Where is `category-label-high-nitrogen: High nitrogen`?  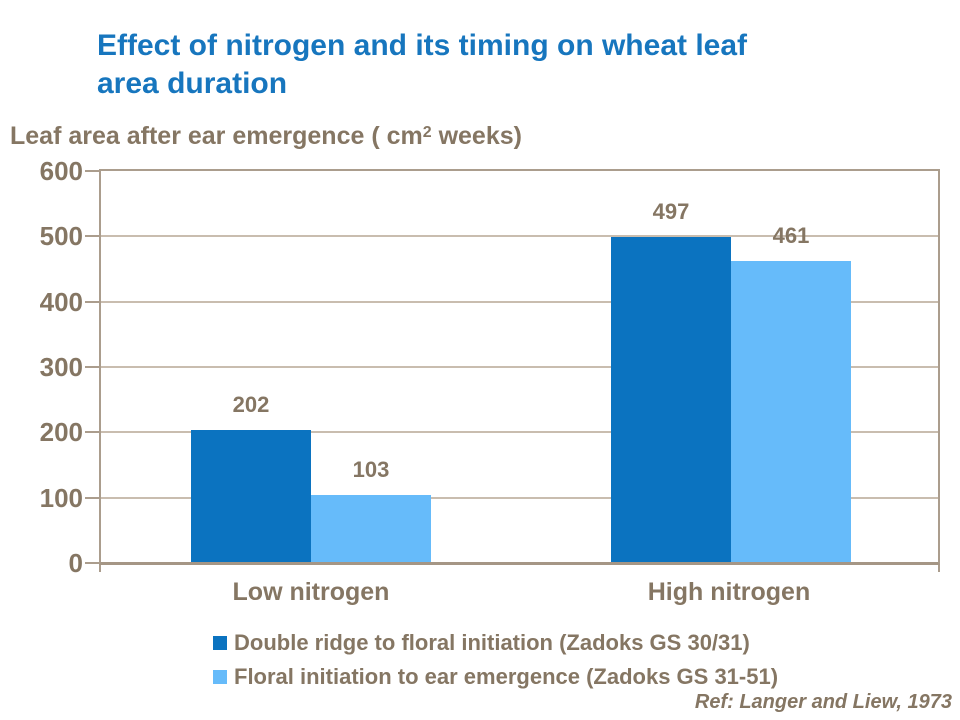 category-label-high-nitrogen: High nitrogen is located at coordinates (729, 592).